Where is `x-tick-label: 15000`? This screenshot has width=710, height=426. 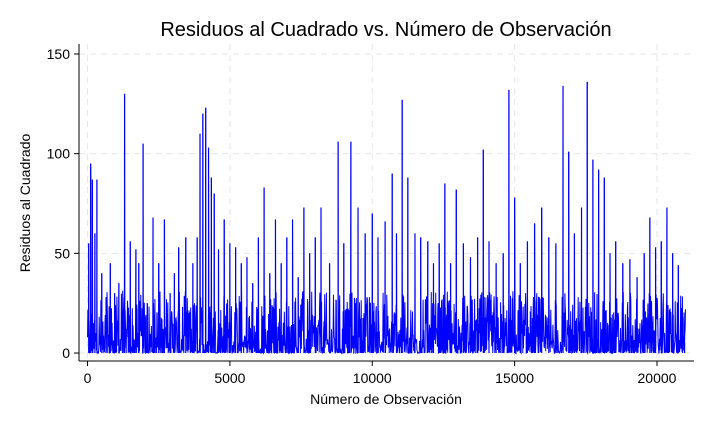 x-tick-label: 15000 is located at coordinates (514, 378).